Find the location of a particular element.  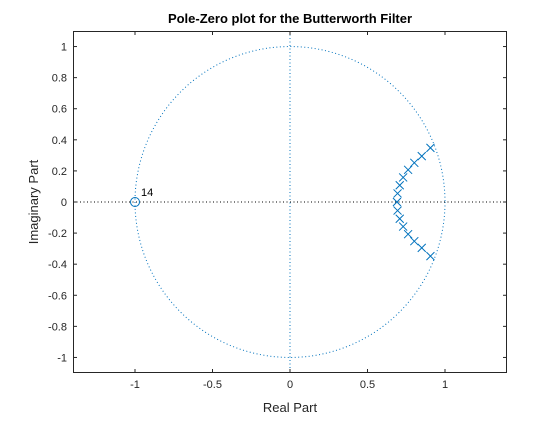

y-tick-label: 1 is located at coordinates (64, 48).